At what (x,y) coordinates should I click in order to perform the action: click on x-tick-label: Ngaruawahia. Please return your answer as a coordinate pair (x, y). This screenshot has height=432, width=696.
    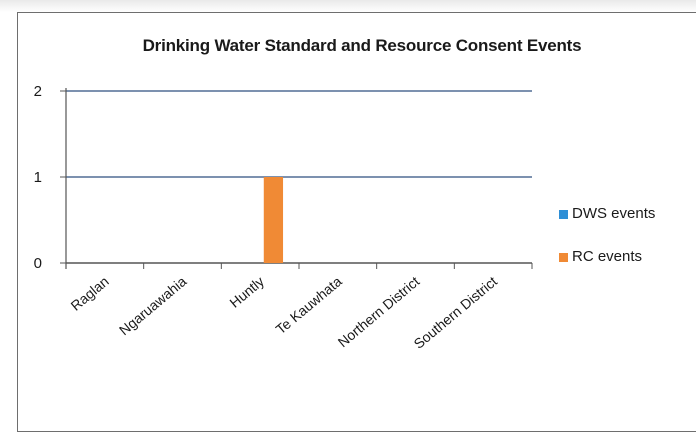
    Looking at the image, I should click on (153, 305).